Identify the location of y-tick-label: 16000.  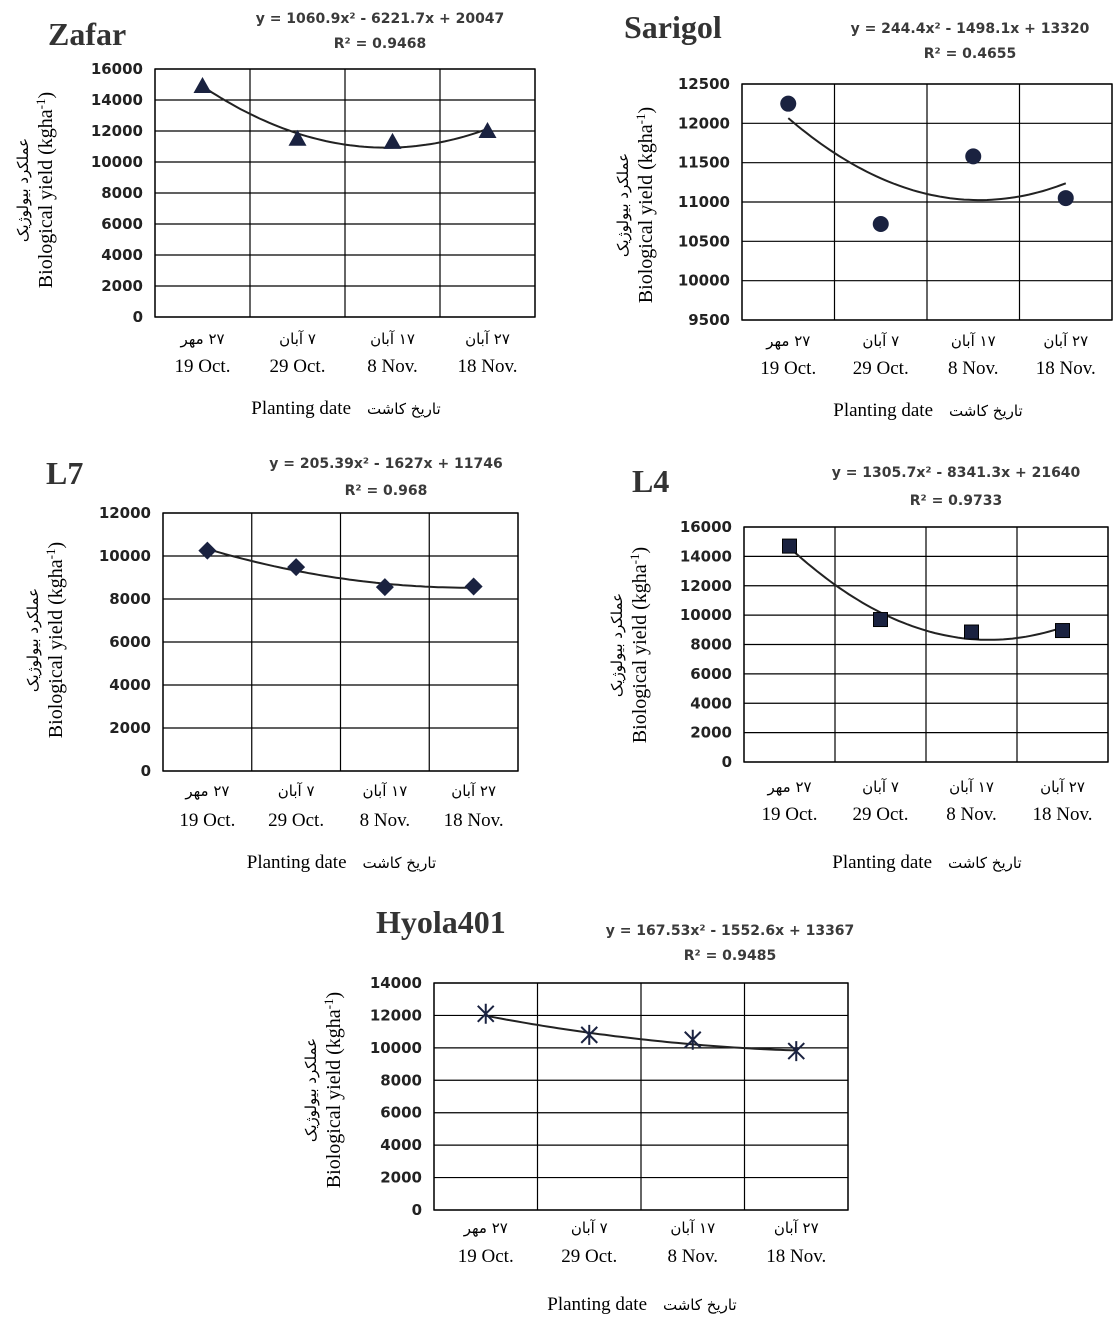
(706, 527).